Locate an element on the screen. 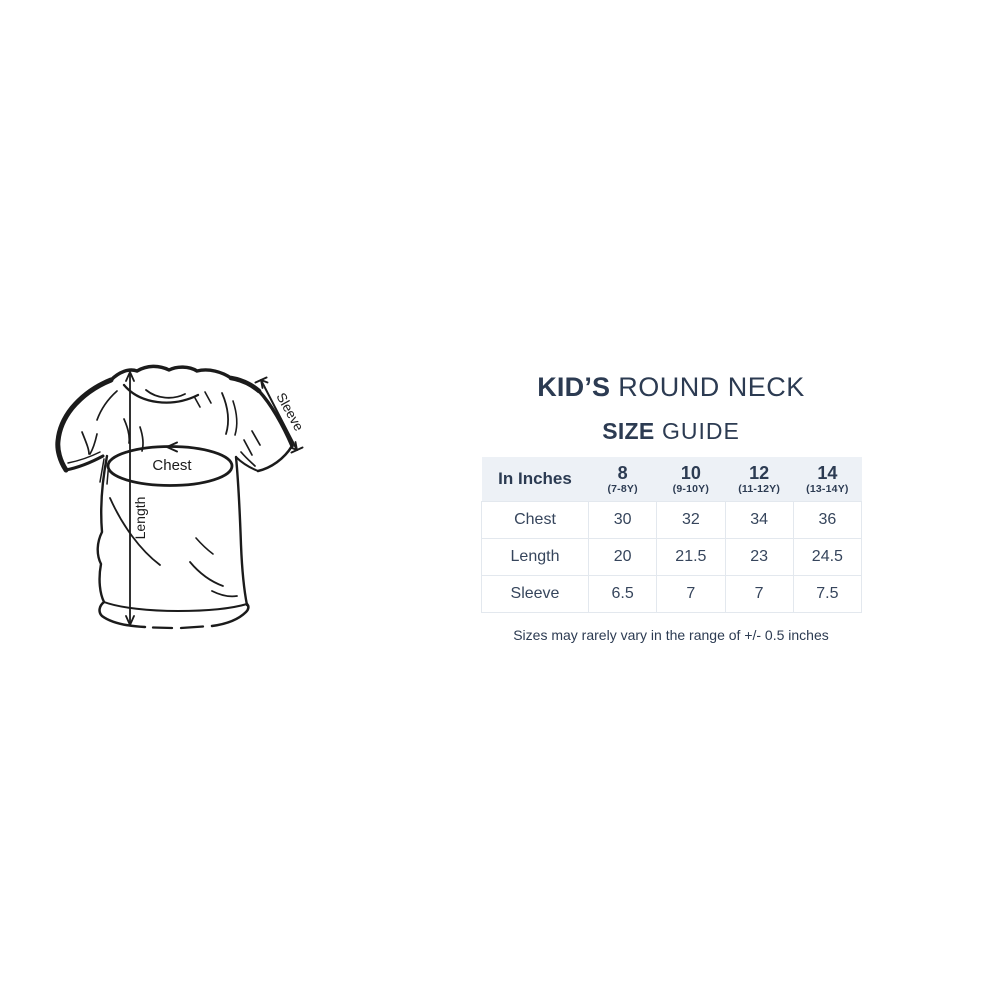 The height and width of the screenshot is (1000, 1000). tshirt-left-sleeve-opening is located at coordinates (84, 463).